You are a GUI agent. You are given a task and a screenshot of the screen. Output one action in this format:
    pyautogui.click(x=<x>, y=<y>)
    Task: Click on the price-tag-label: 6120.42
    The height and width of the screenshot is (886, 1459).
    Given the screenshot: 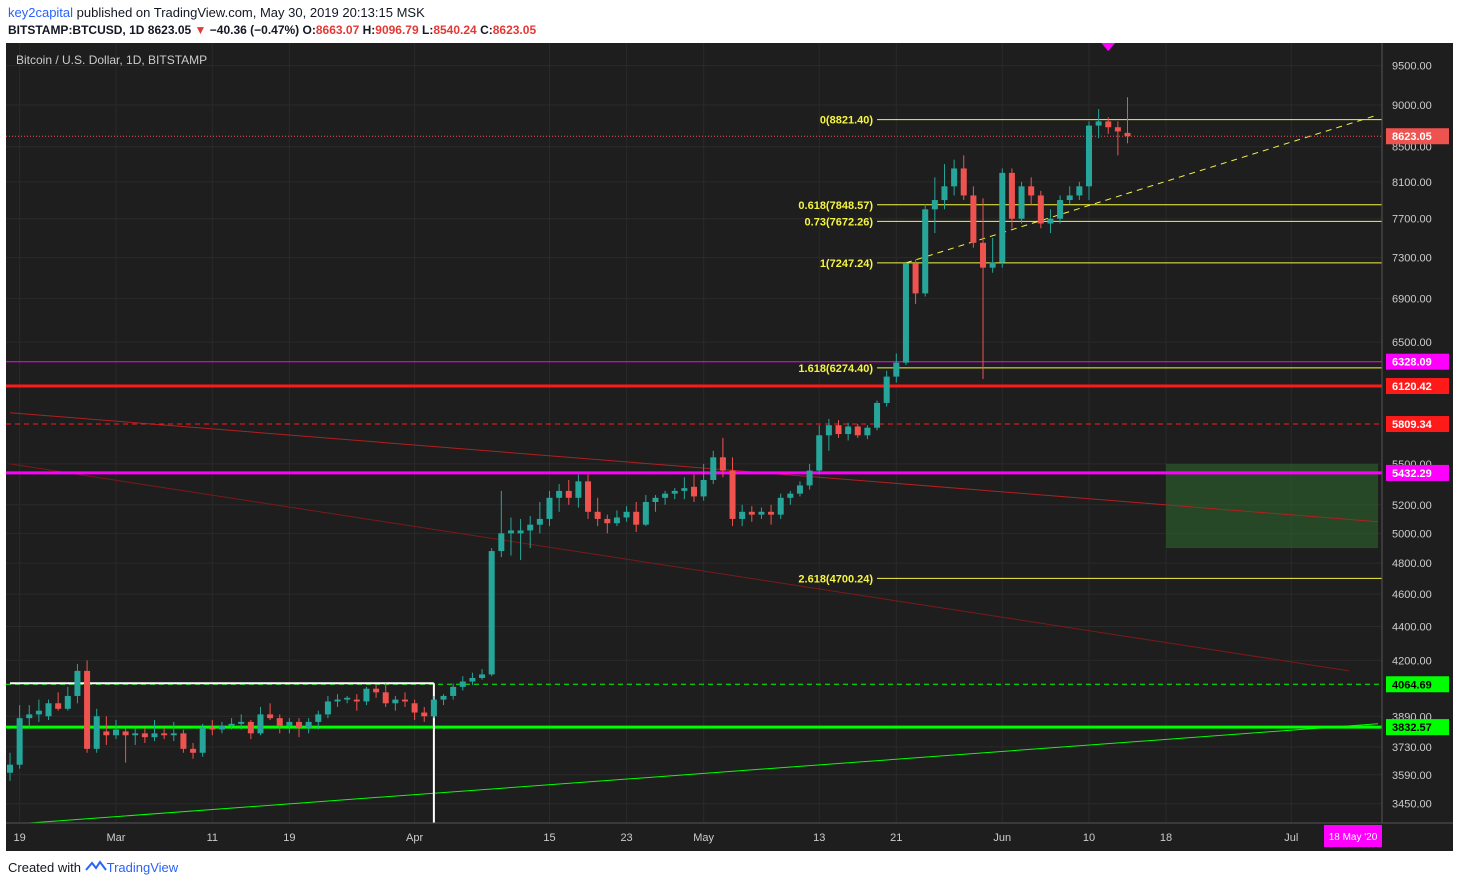 What is the action you would take?
    pyautogui.click(x=1412, y=387)
    